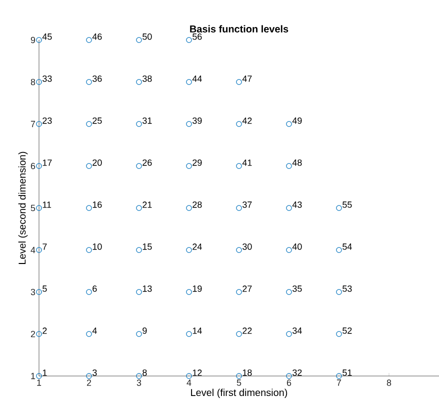 Image resolution: width=439 pixels, height=415 pixels. I want to click on annotation: 9, so click(144, 330).